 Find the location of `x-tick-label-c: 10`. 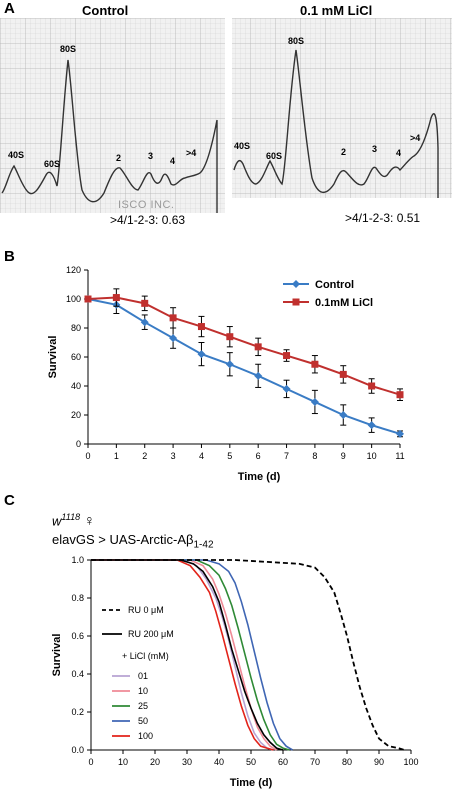

x-tick-label-c: 10 is located at coordinates (123, 762).